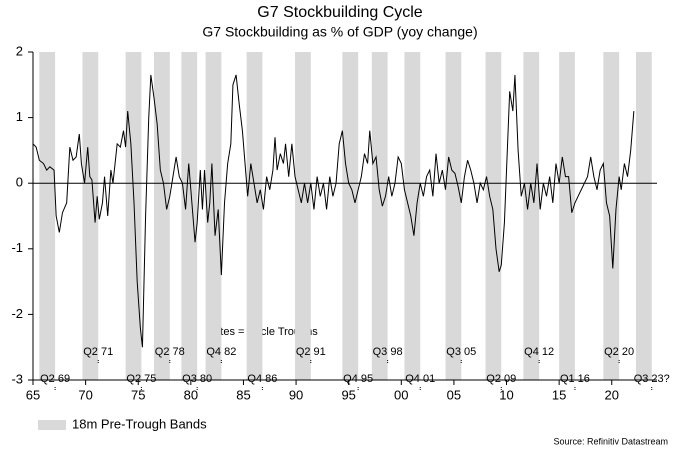 This screenshot has width=680, height=453. I want to click on source: Source: Refinitiv Datastream, so click(610, 441).